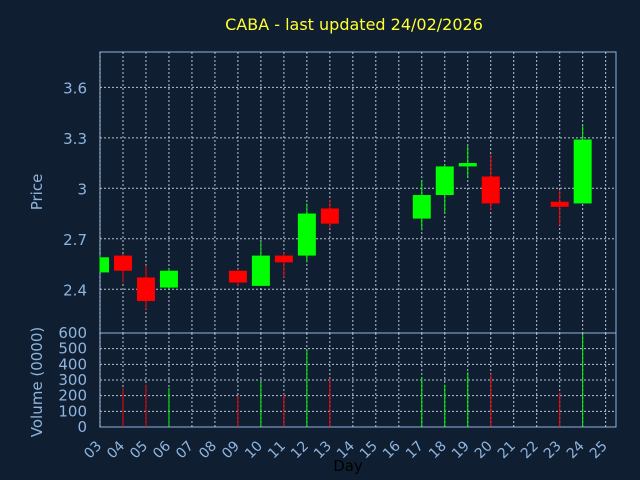  Describe the element at coordinates (438, 450) in the screenshot. I see `x-tick-label-18: 18` at that location.